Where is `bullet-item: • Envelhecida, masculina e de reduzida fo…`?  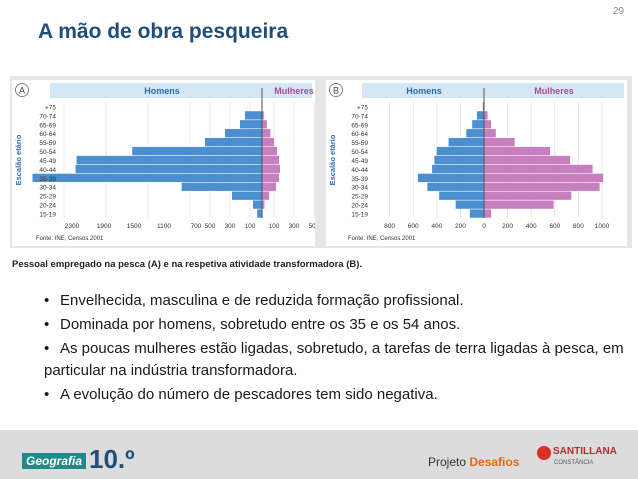
bullet-item: • Envelhecida, masculina e de reduzida fo… is located at coordinates (339, 301).